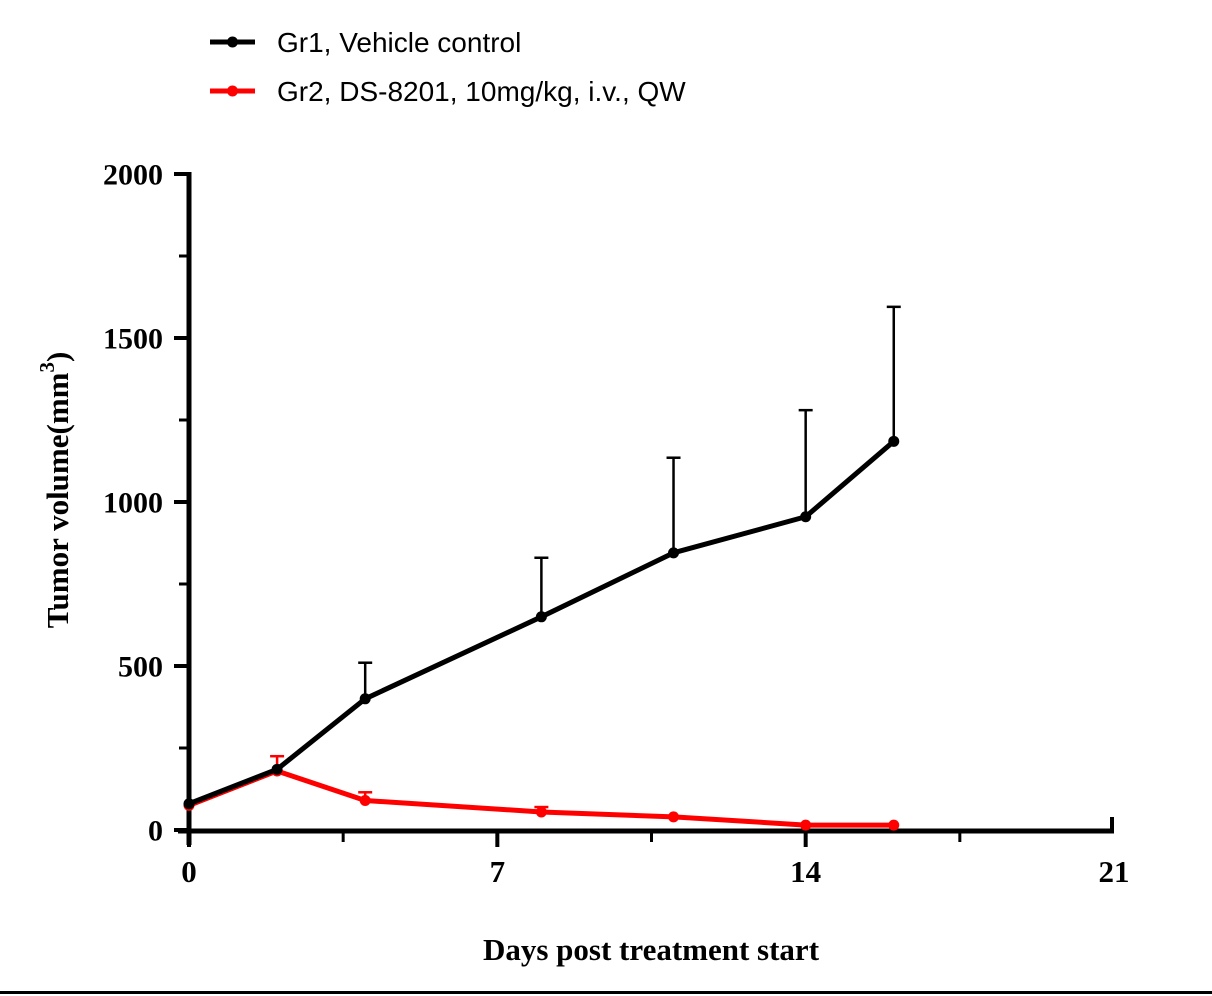  What do you see at coordinates (1114, 871) in the screenshot?
I see `x-tick-label: 21` at bounding box center [1114, 871].